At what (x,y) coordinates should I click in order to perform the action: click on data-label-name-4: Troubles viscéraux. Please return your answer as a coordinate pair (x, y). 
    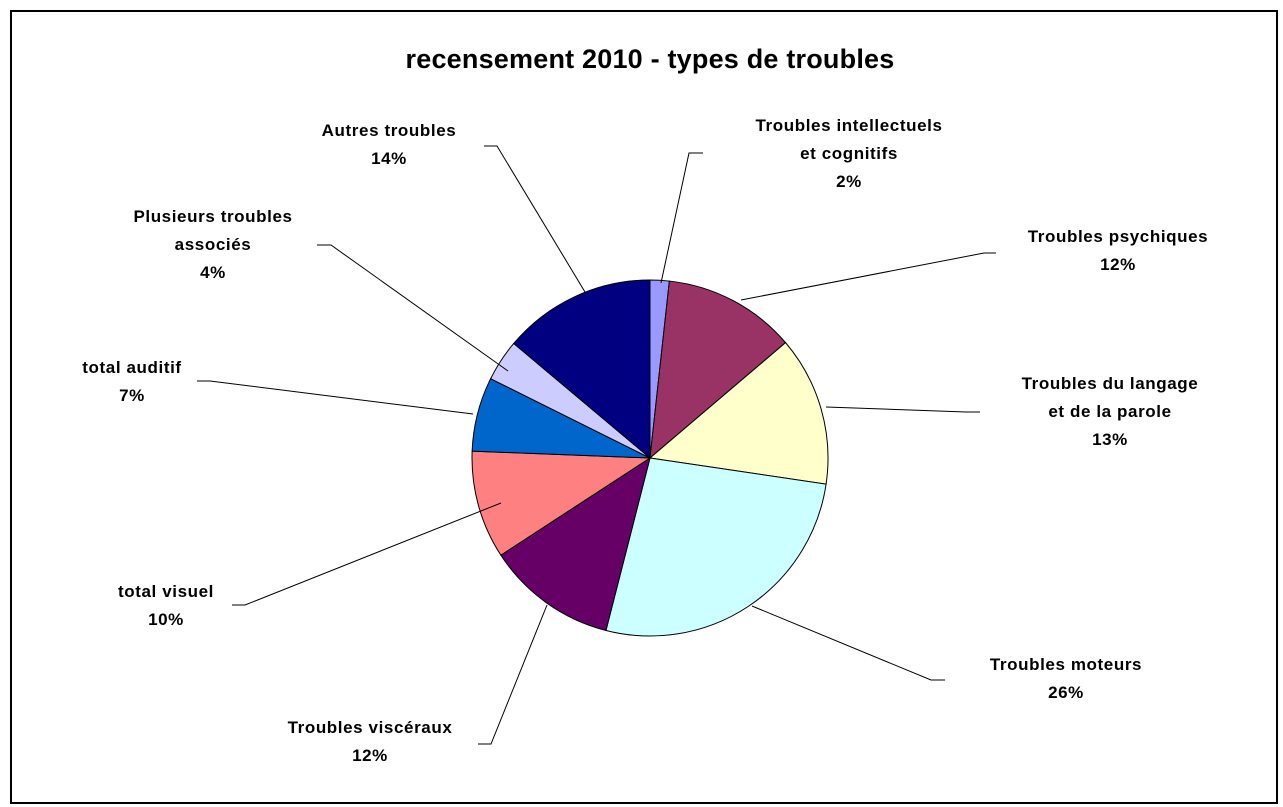
    Looking at the image, I should click on (370, 727).